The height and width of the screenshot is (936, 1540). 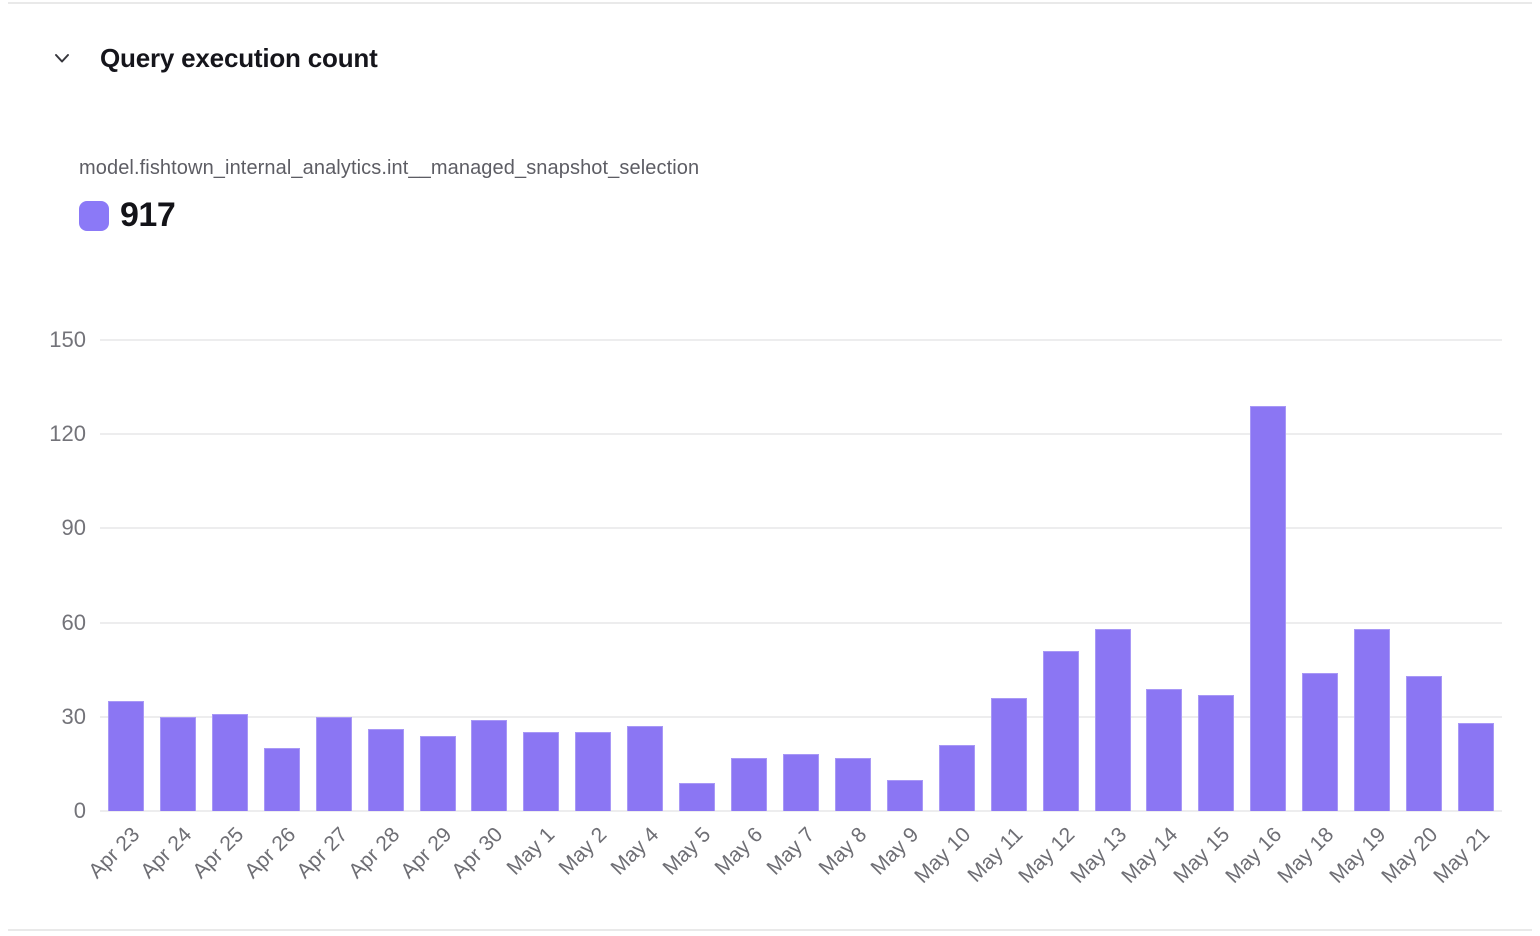 What do you see at coordinates (79, 810) in the screenshot?
I see `y-axis-label: 0` at bounding box center [79, 810].